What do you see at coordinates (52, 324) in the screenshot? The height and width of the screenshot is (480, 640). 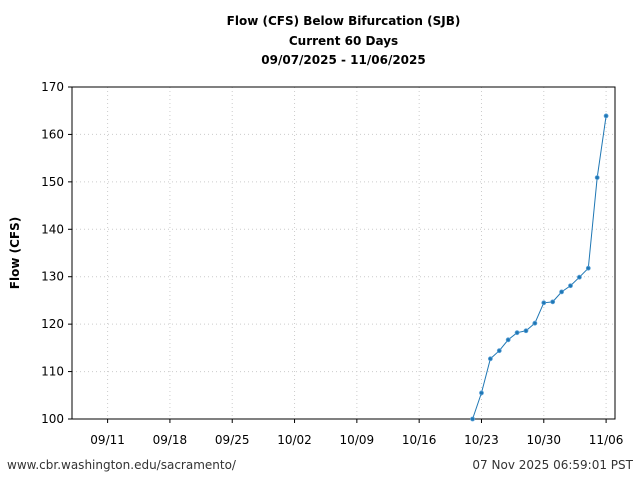 I see `y-tick-label: 120` at bounding box center [52, 324].